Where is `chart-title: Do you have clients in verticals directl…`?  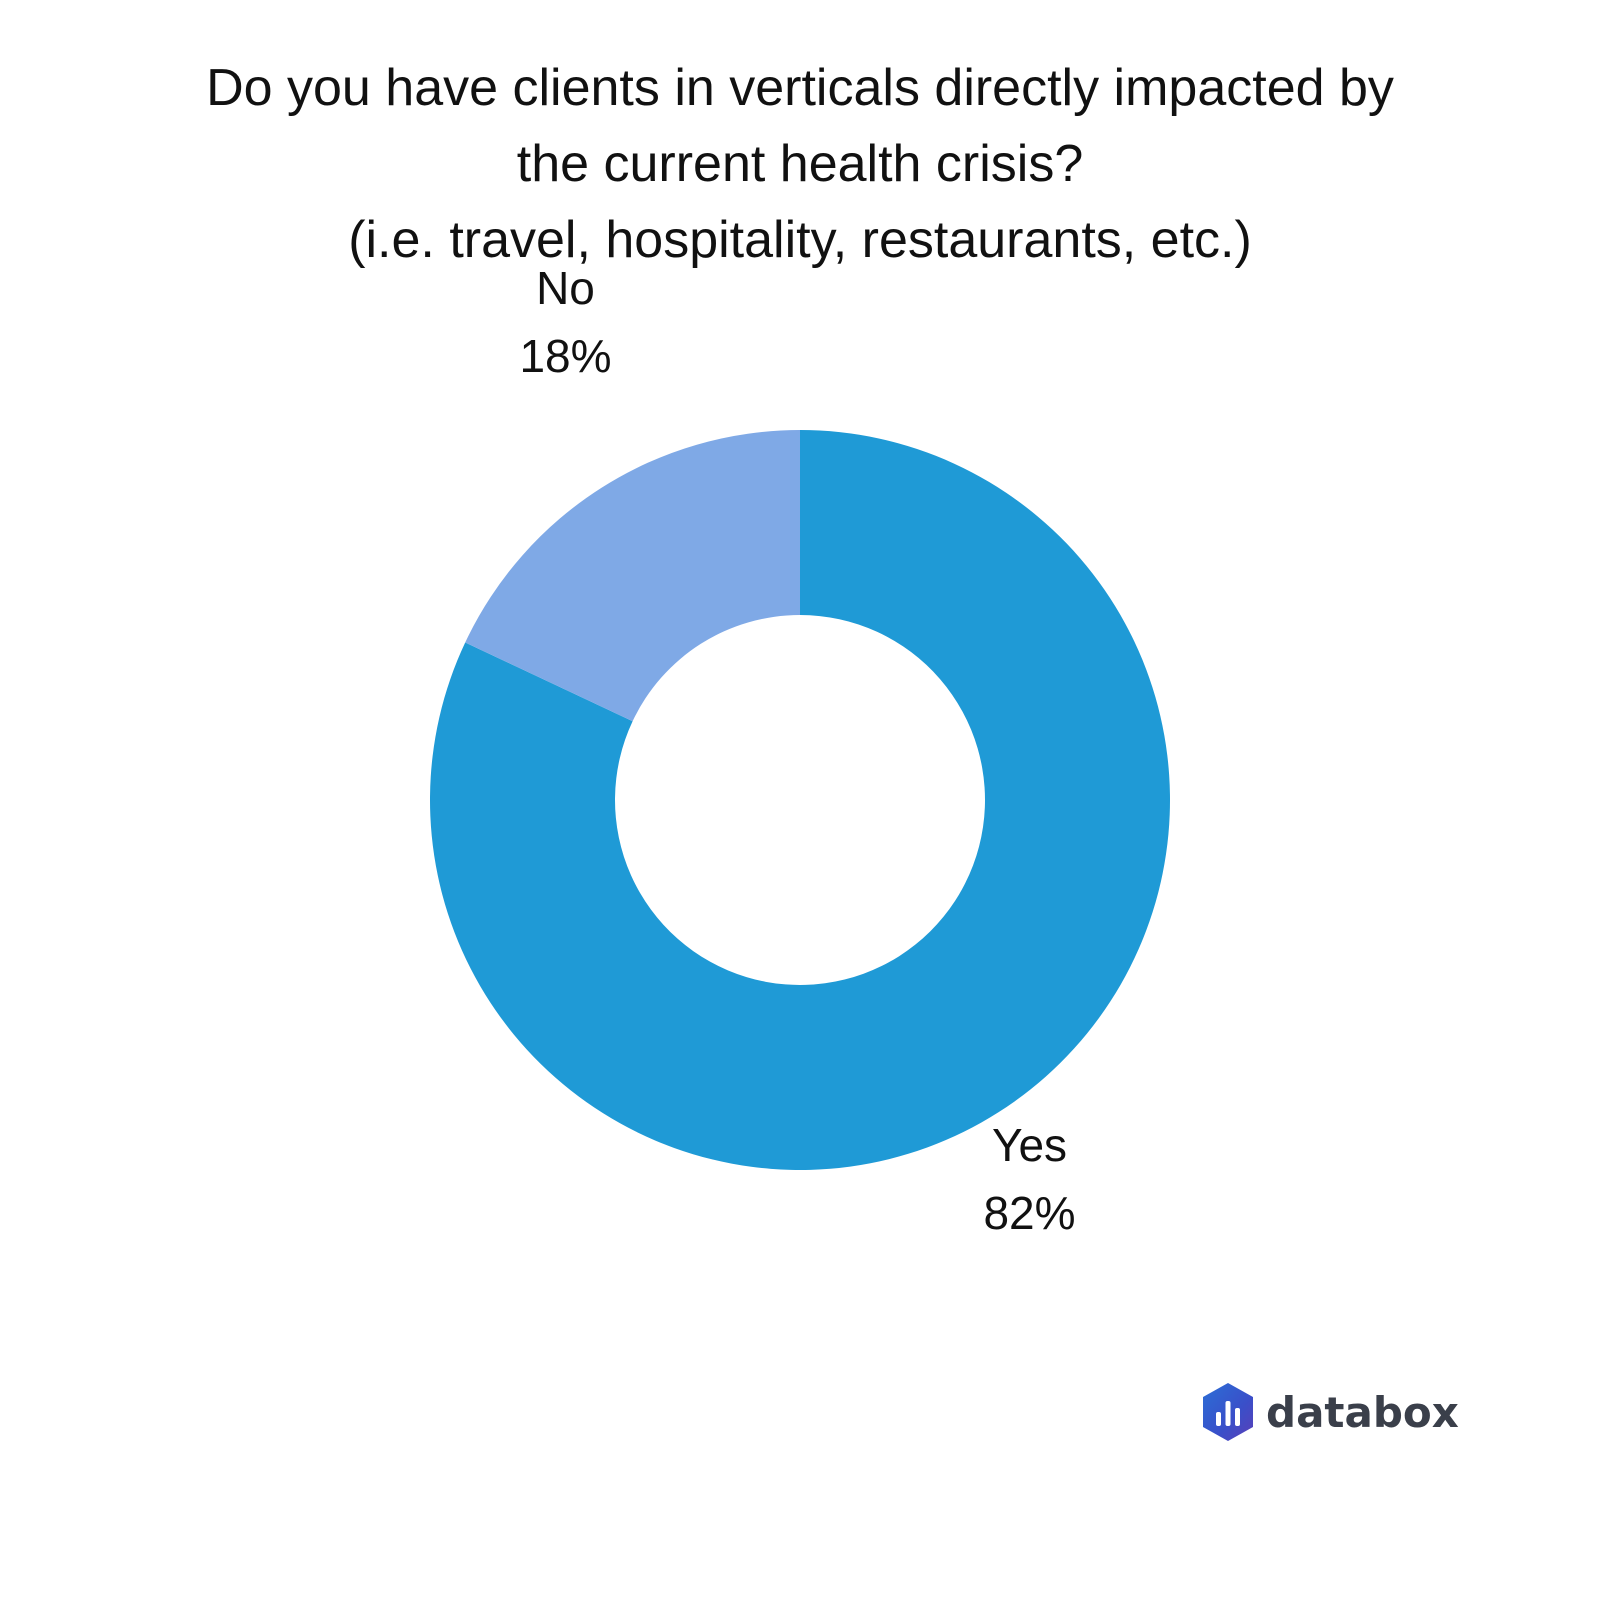 chart-title: Do you have clients in verticals directl… is located at coordinates (800, 164).